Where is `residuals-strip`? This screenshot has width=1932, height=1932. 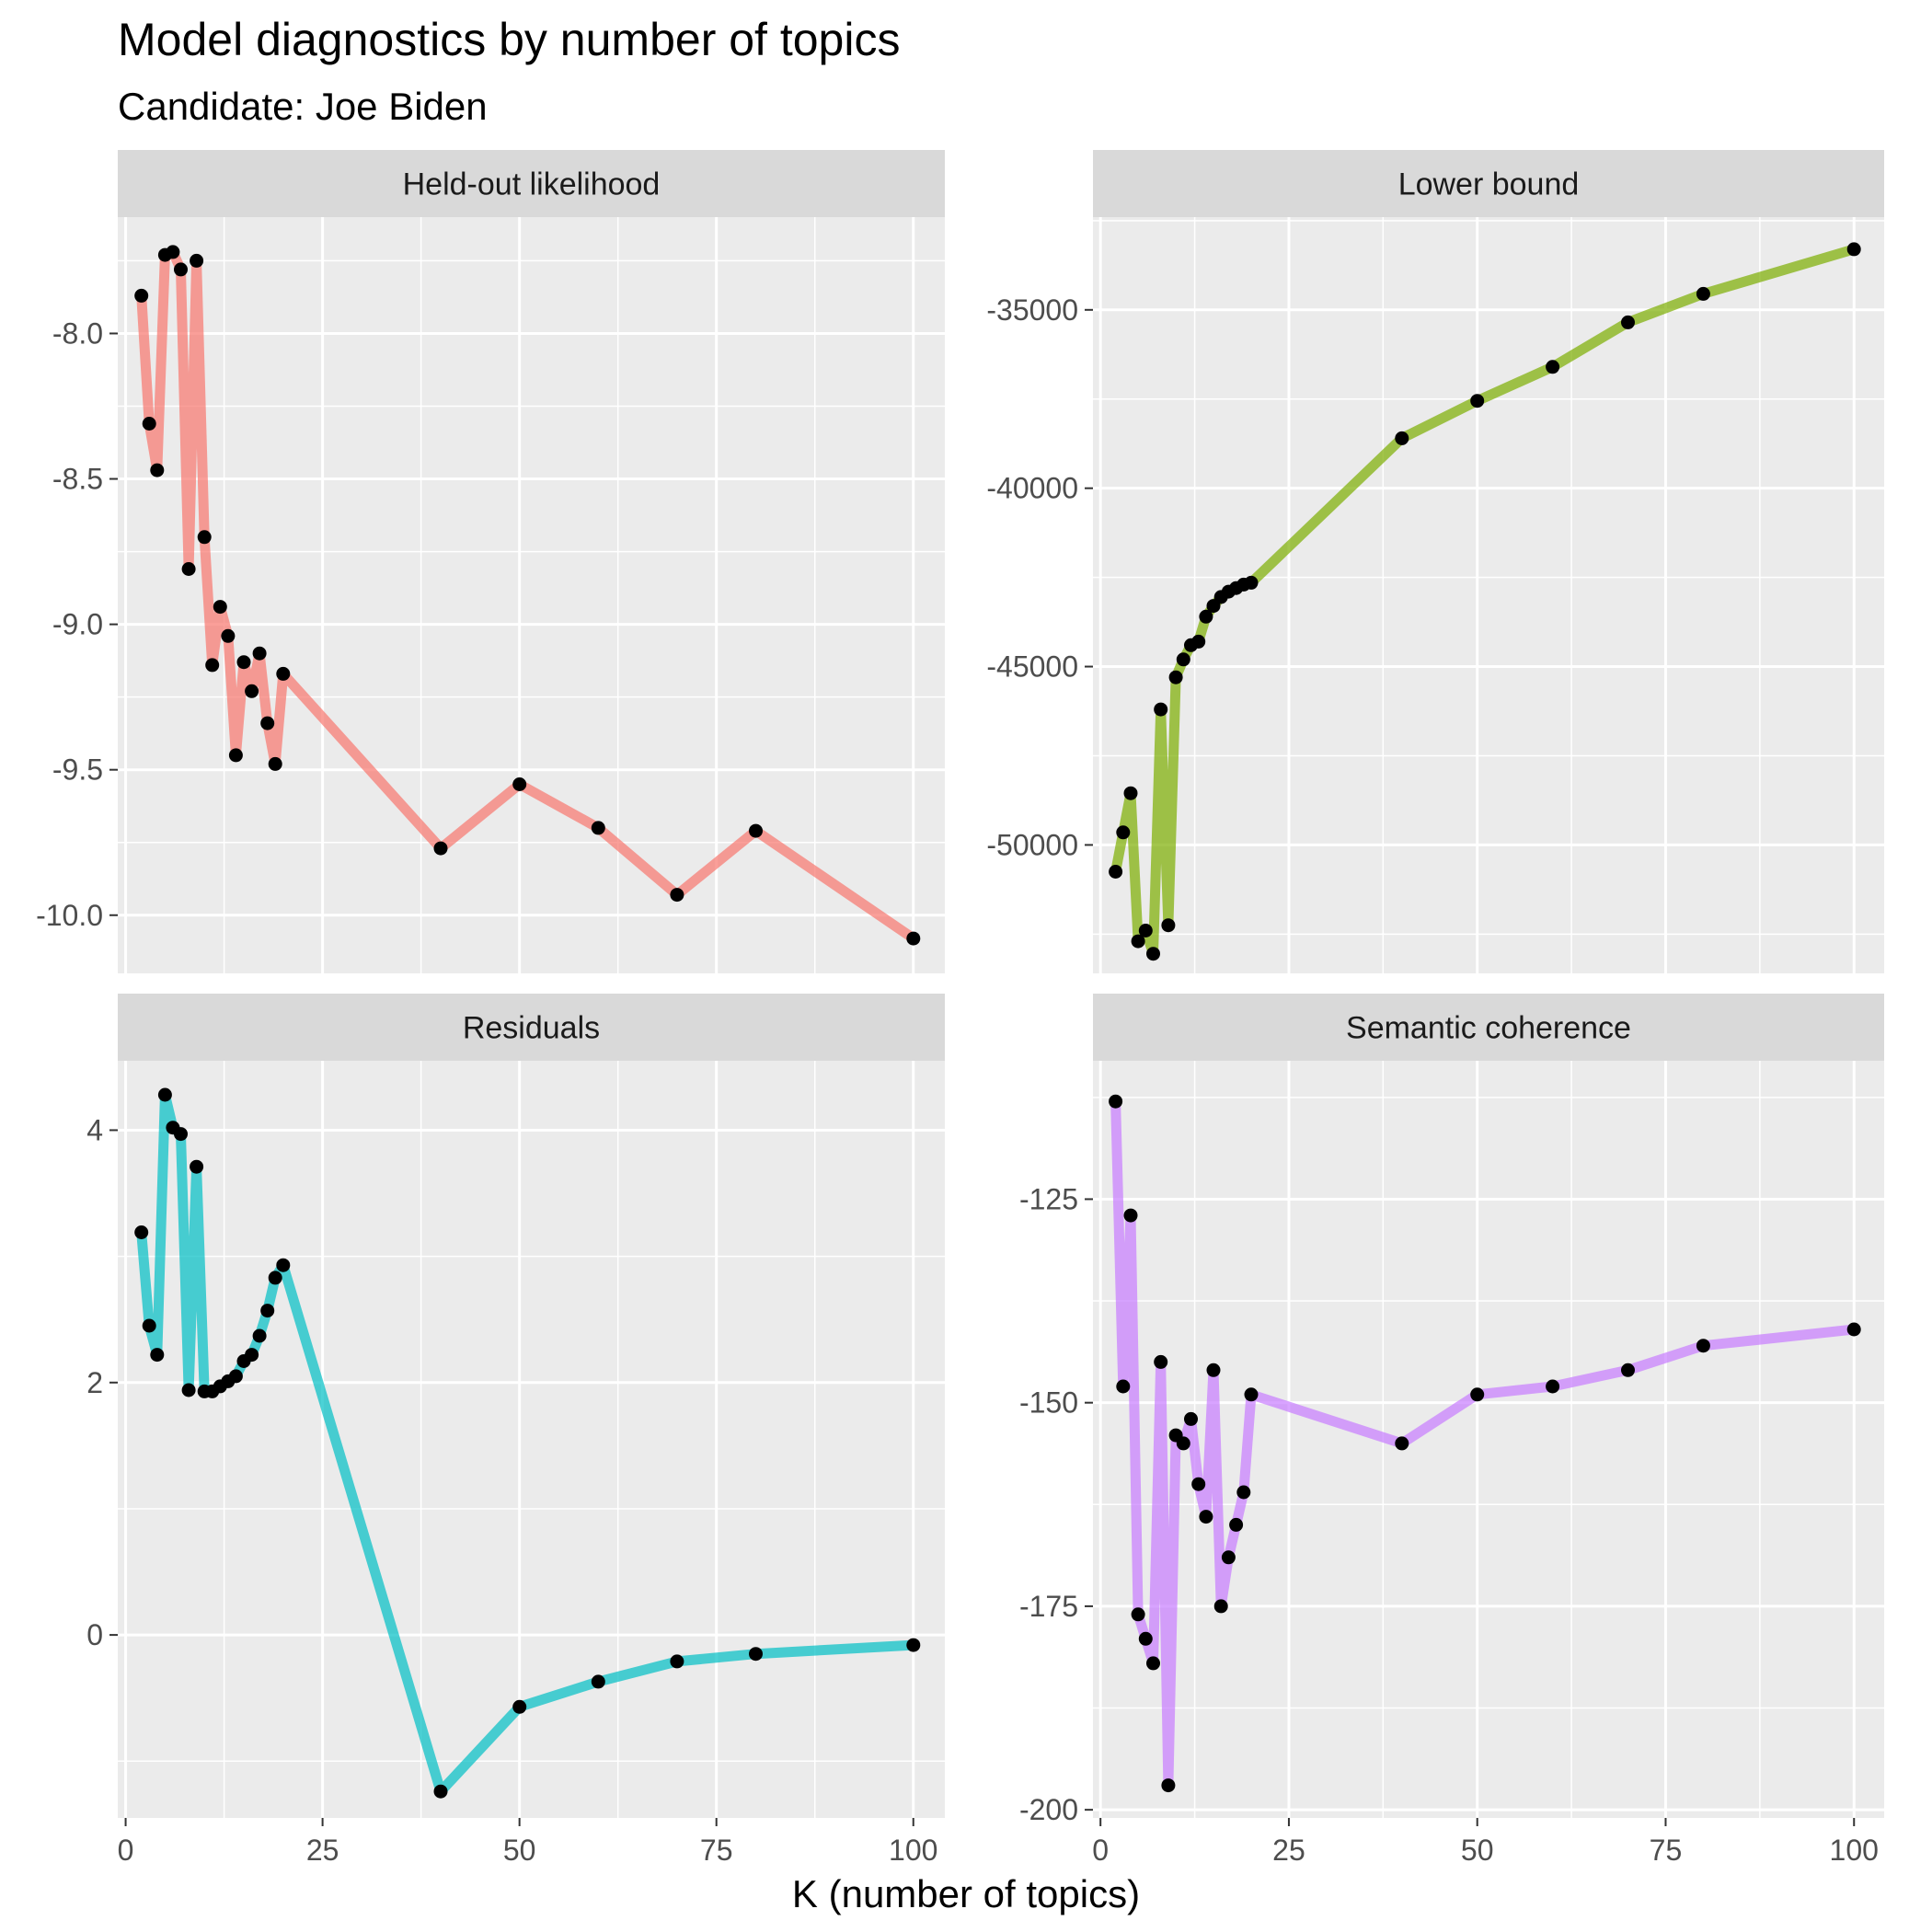
residuals-strip is located at coordinates (531, 1027).